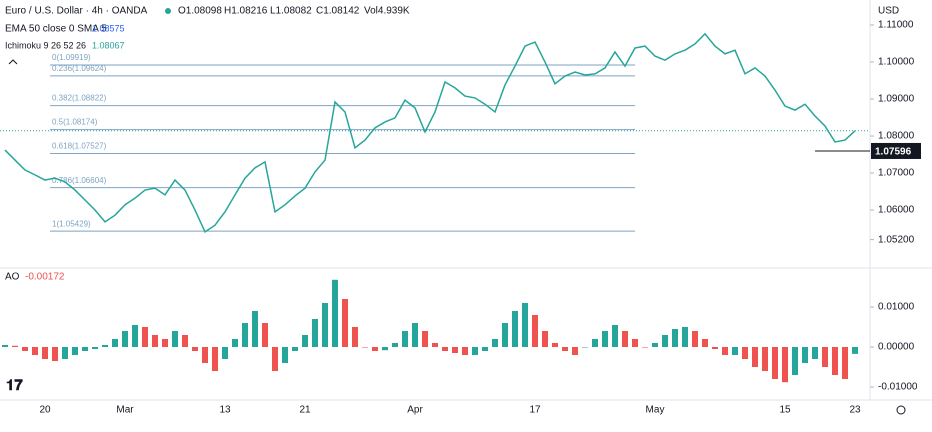 The height and width of the screenshot is (432, 932). I want to click on x-tick-label: 23, so click(855, 410).